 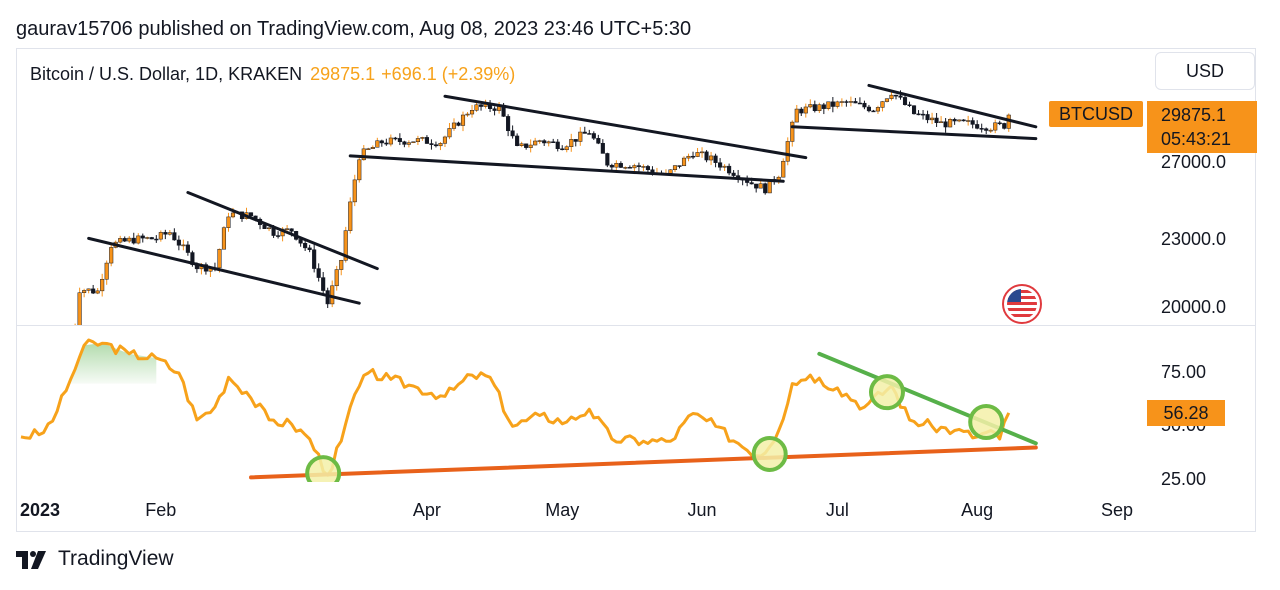 I want to click on us-flag-icon, so click(x=1022, y=304).